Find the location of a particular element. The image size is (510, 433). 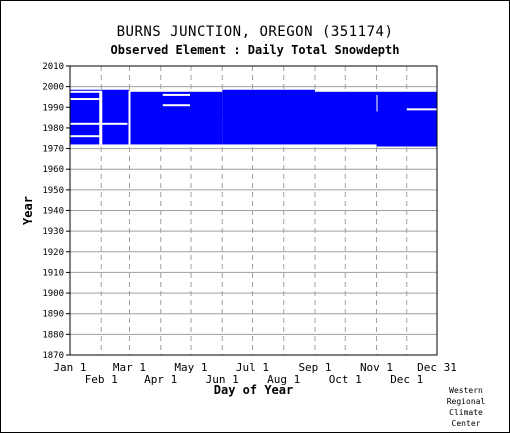

x-tick-label: May 1 is located at coordinates (190, 367).